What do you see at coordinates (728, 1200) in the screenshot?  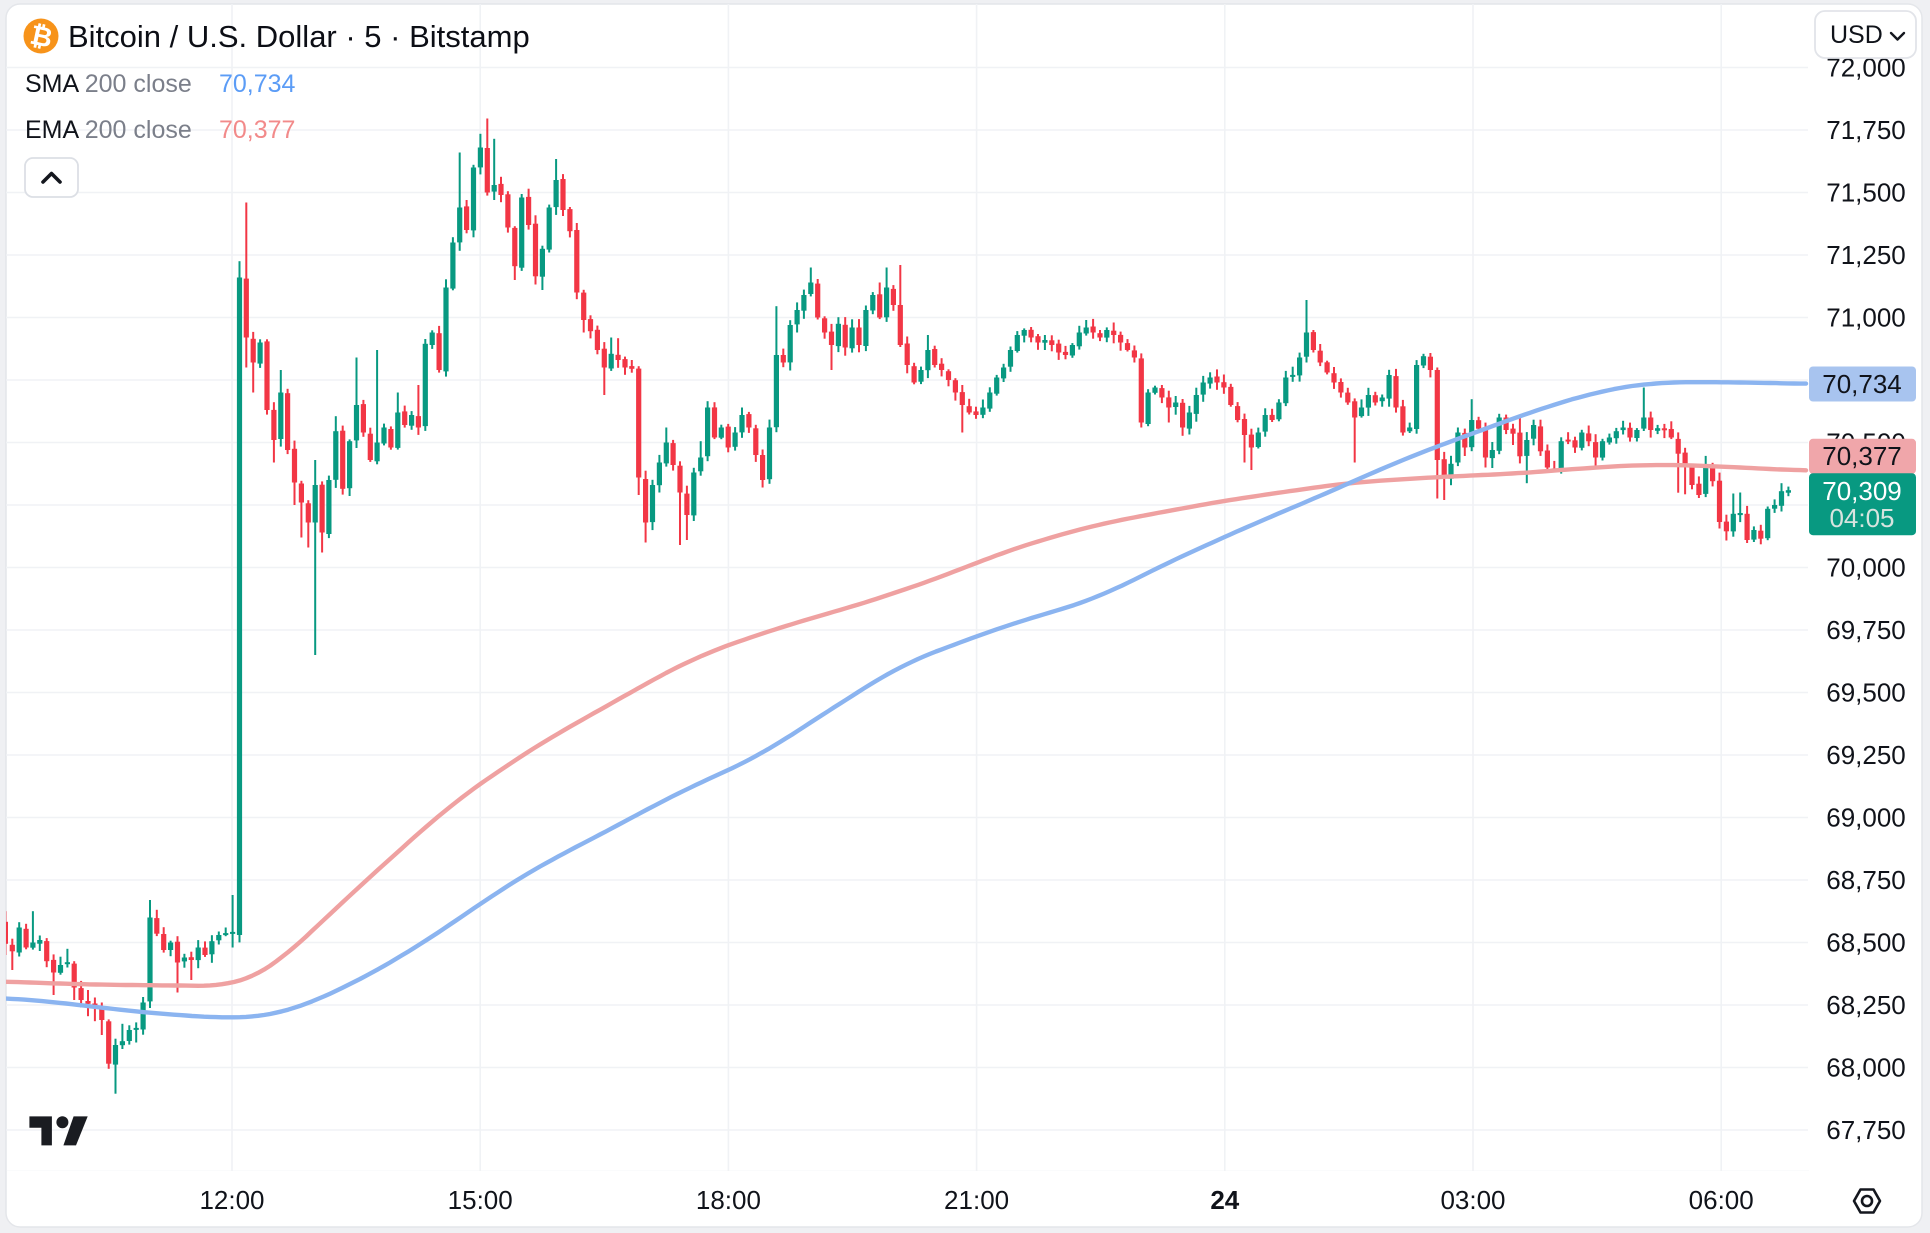 I see `svg-text: 18:00` at bounding box center [728, 1200].